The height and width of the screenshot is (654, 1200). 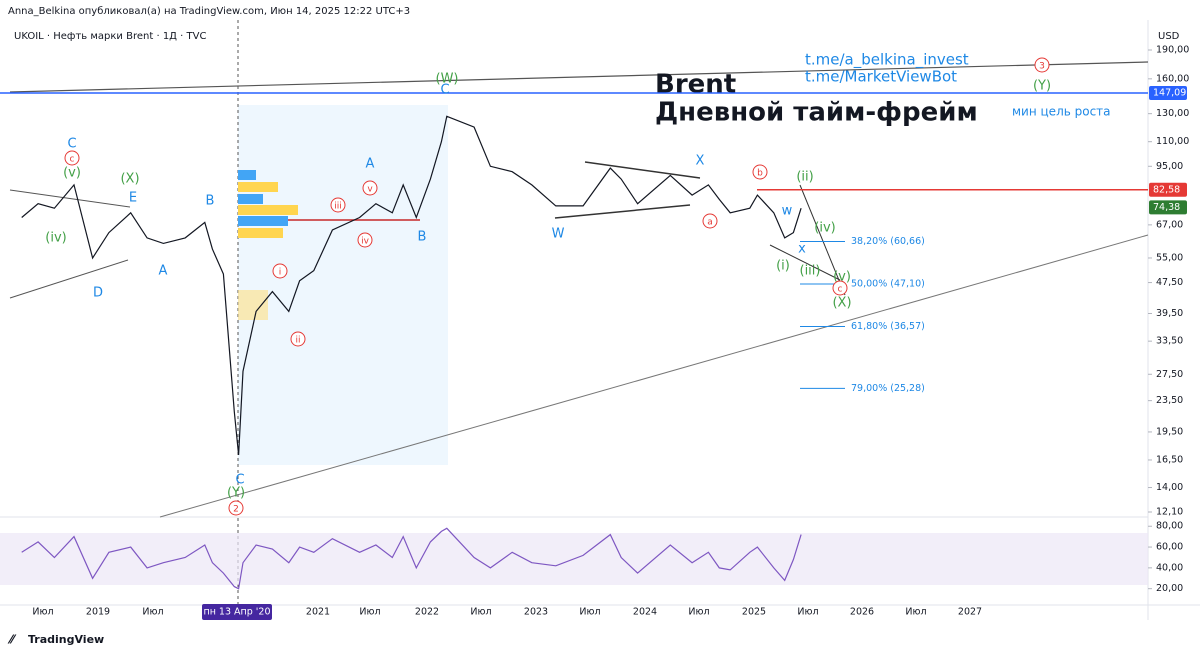 I want to click on wave-label: iii, so click(x=338, y=207).